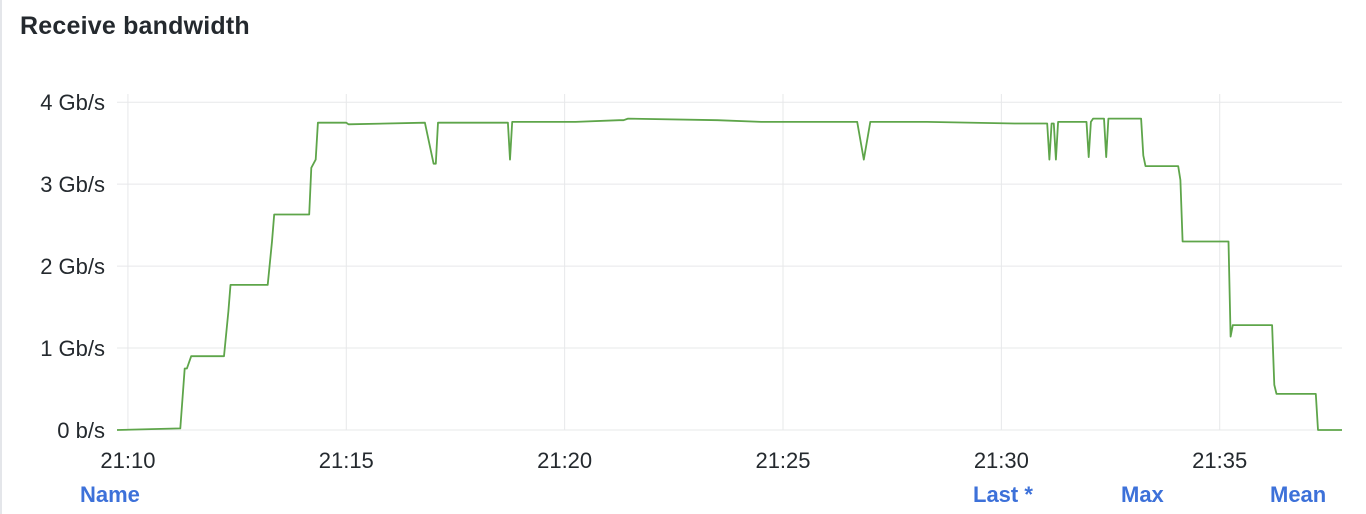 The width and height of the screenshot is (1366, 514). I want to click on x-tick-label: 21:35, so click(1219, 460).